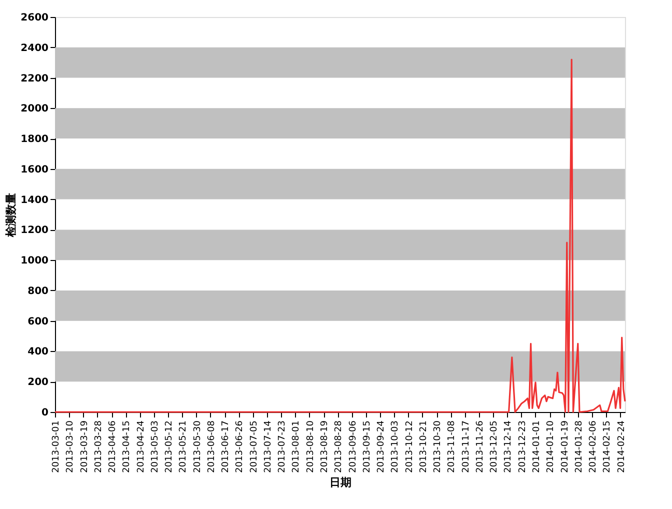  What do you see at coordinates (38, 291) in the screenshot?
I see `y-tick-label: 800` at bounding box center [38, 291].